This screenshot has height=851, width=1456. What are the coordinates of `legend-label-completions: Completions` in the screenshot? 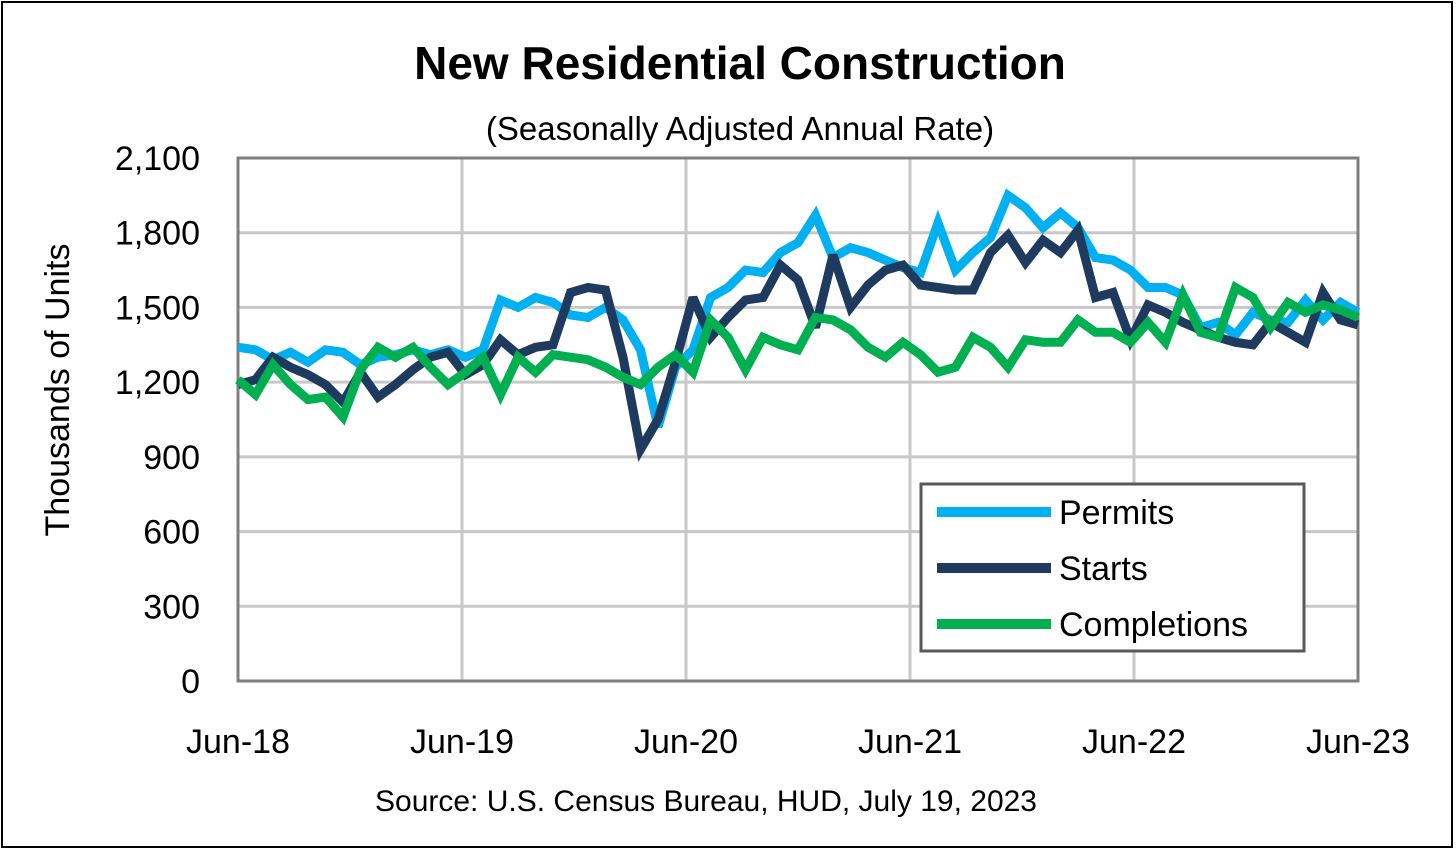 It's located at (1153, 625).